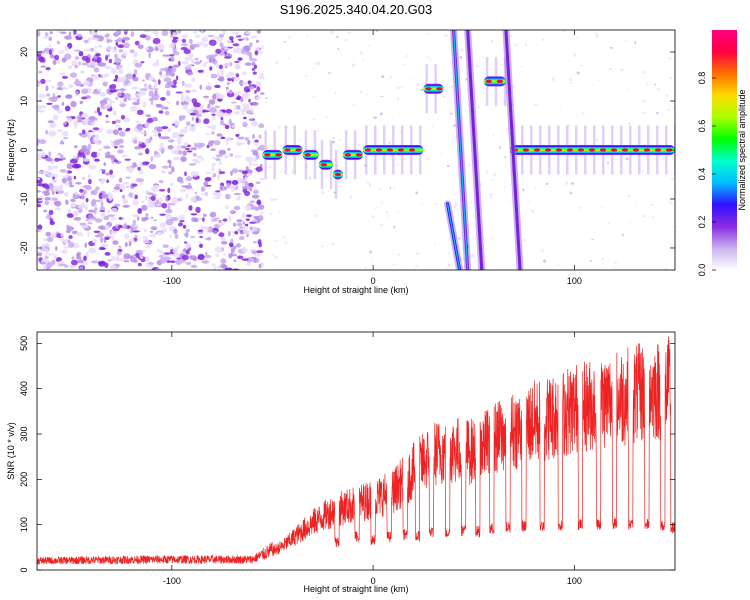  What do you see at coordinates (390, 150) in the screenshot?
I see `carrier-peak` at bounding box center [390, 150].